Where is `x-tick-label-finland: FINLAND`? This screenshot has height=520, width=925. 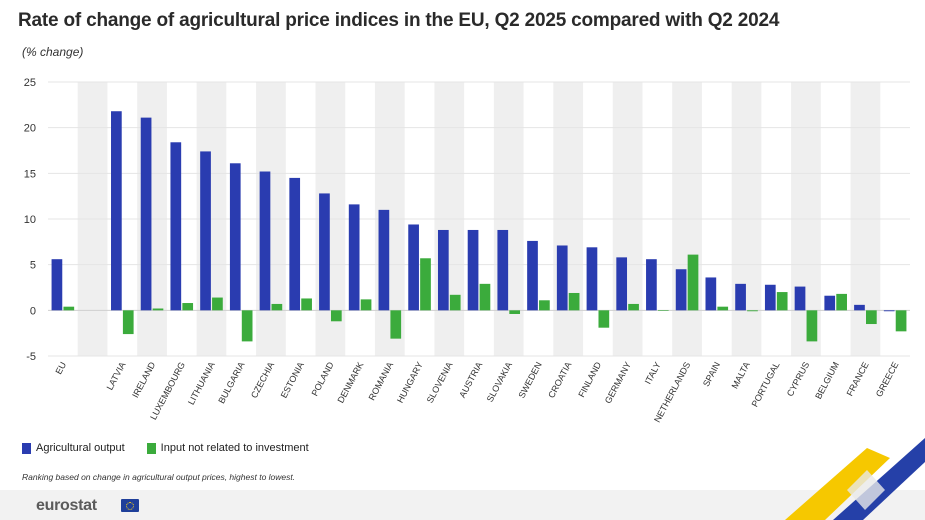
x-tick-label-finland: FINLAND is located at coordinates (589, 379).